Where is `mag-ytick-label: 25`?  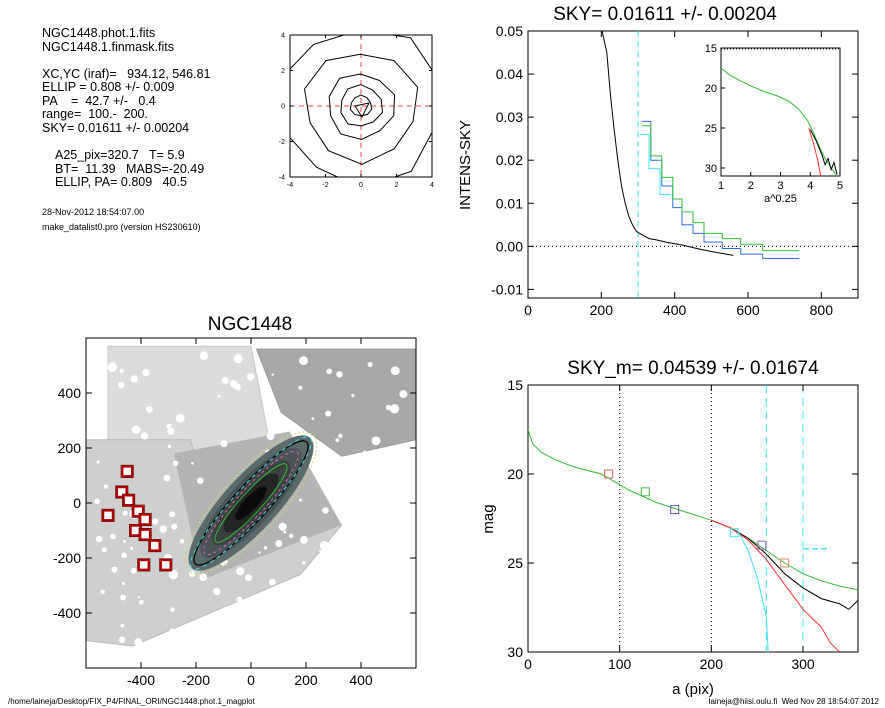 mag-ytick-label: 25 is located at coordinates (515, 563).